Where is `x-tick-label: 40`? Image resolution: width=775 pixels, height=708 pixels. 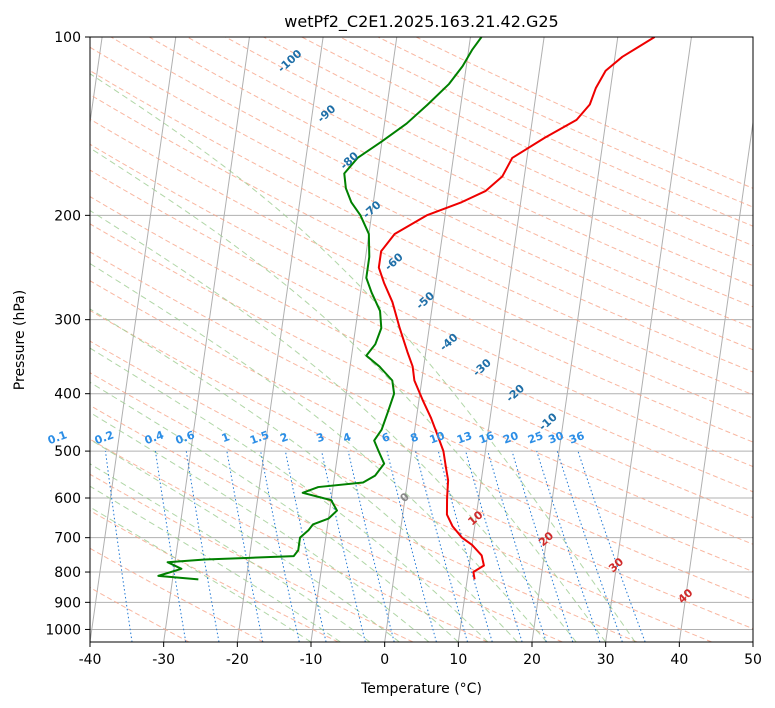
x-tick-label: 40 is located at coordinates (679, 660).